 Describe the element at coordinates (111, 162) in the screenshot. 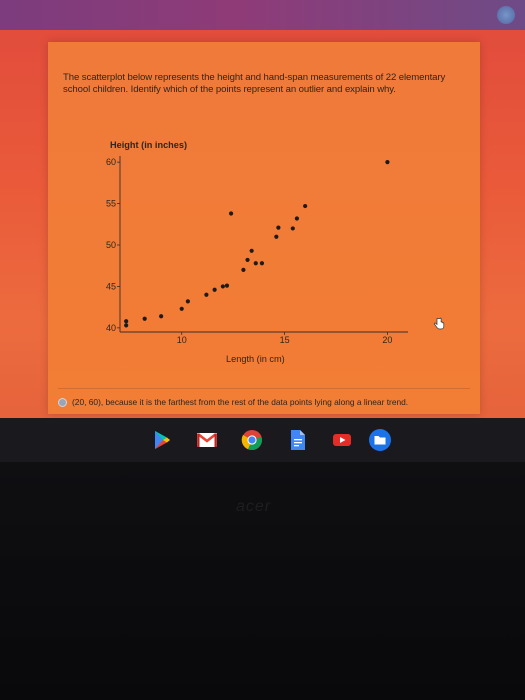

I see `y-tick-label: 60` at that location.